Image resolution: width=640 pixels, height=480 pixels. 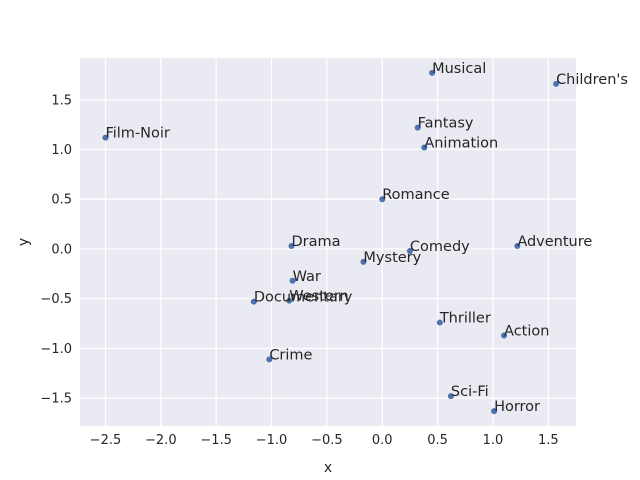 What do you see at coordinates (289, 300) in the screenshot?
I see `point-western` at bounding box center [289, 300].